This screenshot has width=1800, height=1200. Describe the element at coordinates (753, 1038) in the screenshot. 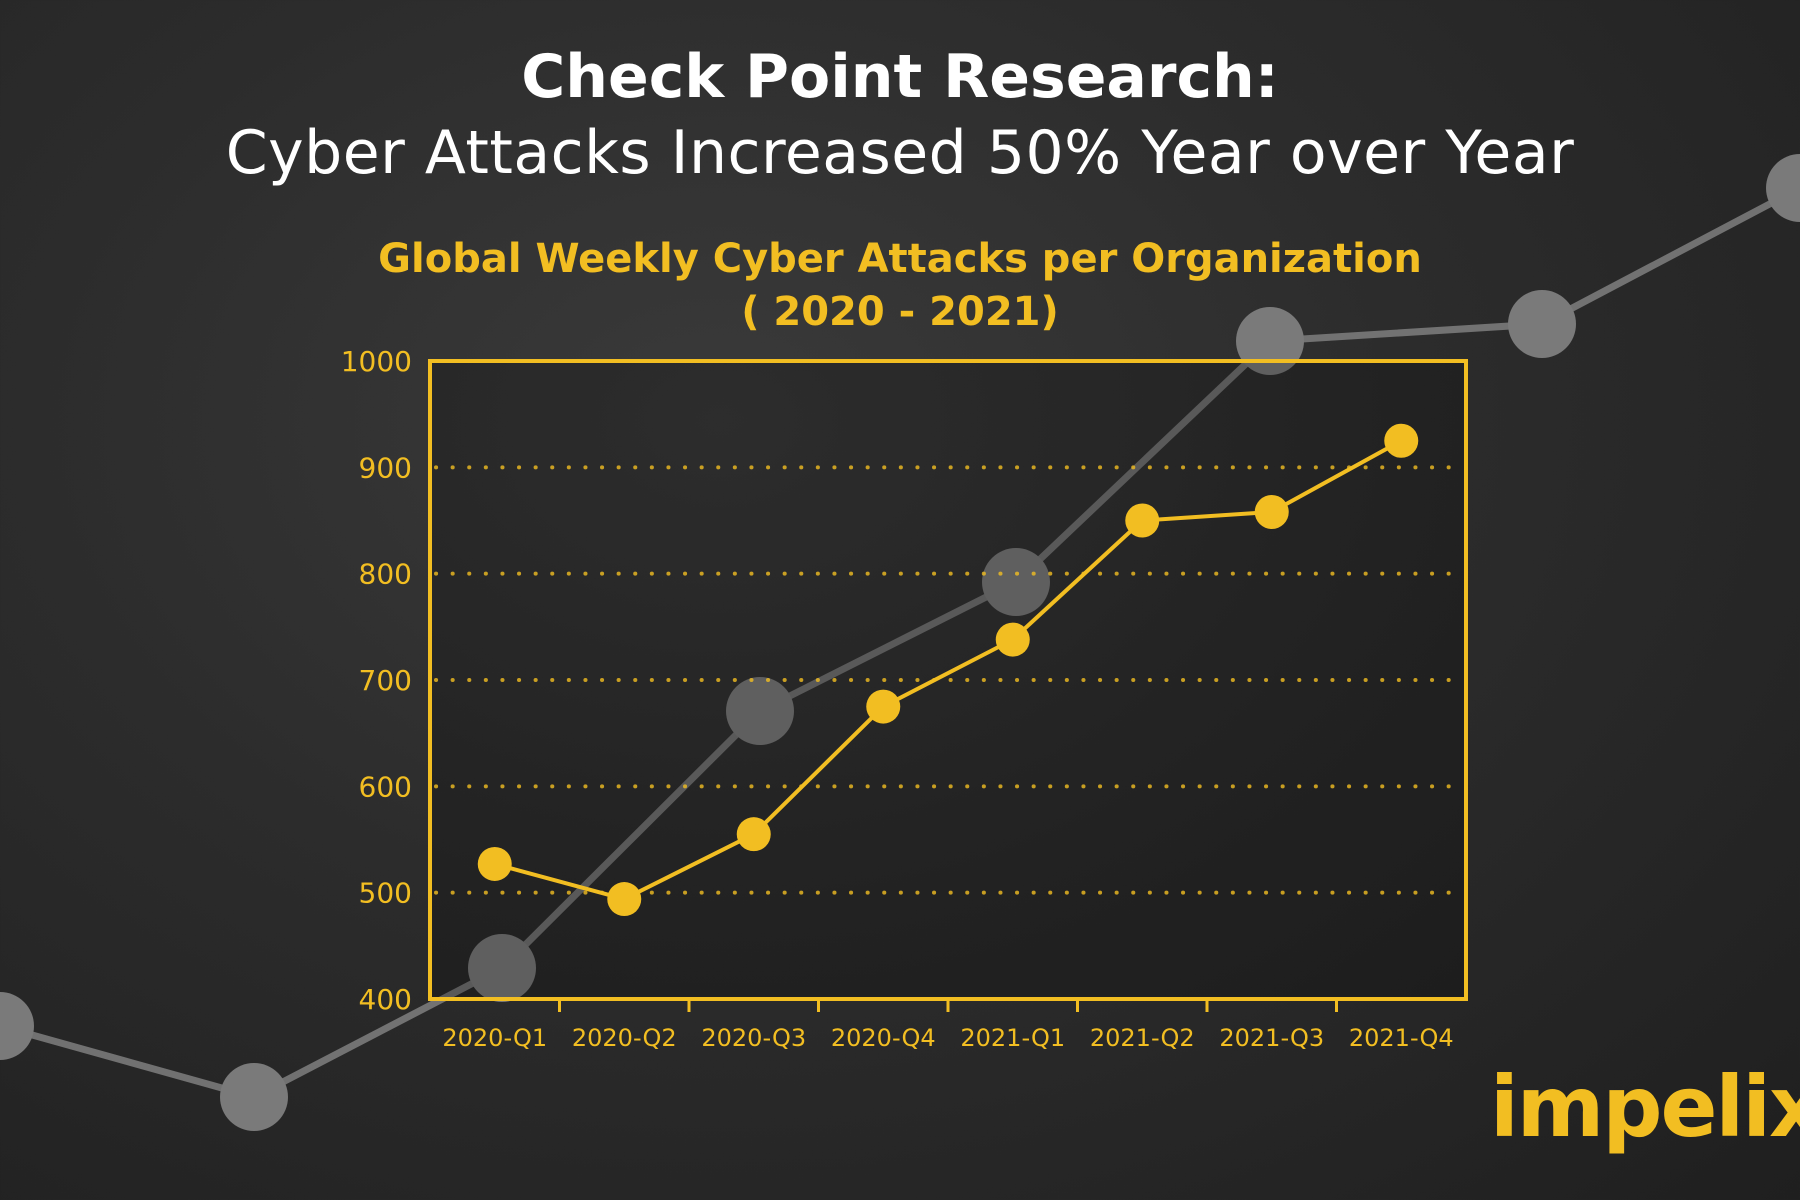

I see `x-tick-label: 2020-Q3` at that location.